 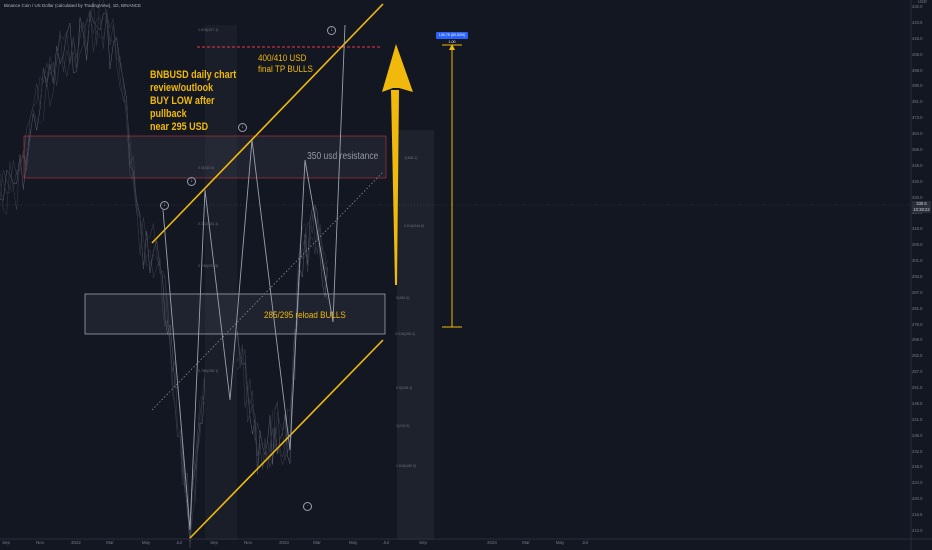 What do you see at coordinates (452, 38) in the screenshot?
I see `measure-label: 140.75 (50.53%) 1.00` at bounding box center [452, 38].